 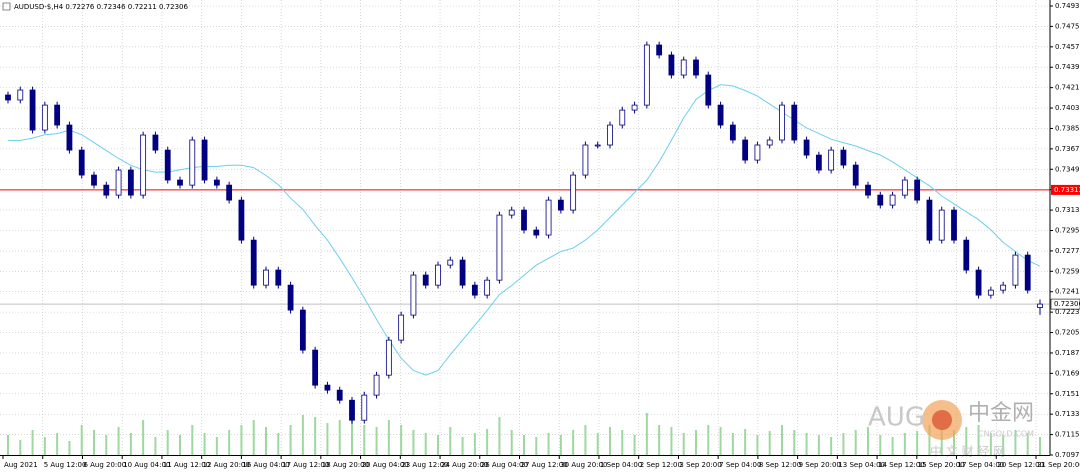 I want to click on header-icon, so click(x=6, y=6).